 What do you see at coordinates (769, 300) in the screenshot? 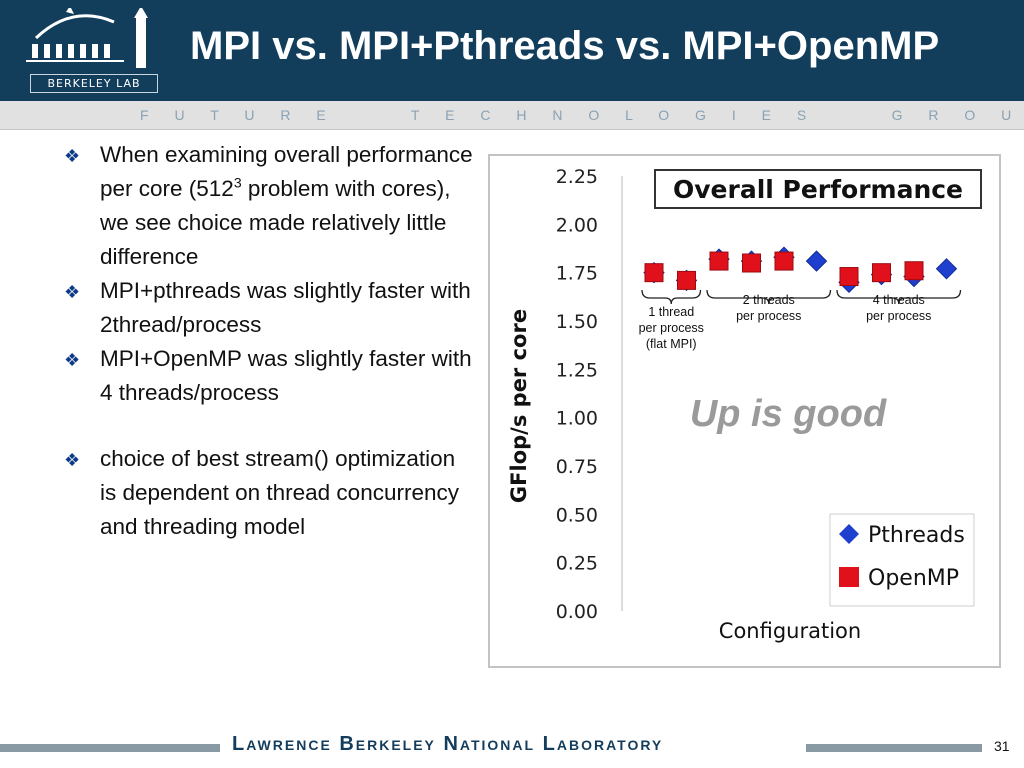
I see `group-label: 2 threads` at bounding box center [769, 300].